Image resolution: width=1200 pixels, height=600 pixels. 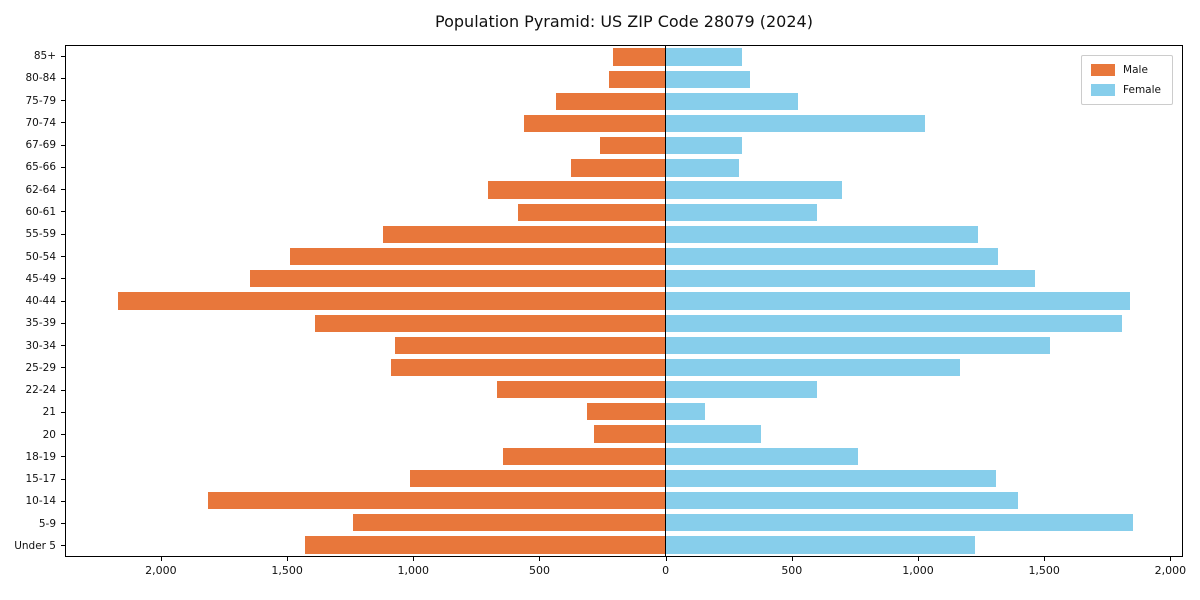 What do you see at coordinates (1170, 570) in the screenshot?
I see `x-tick-label: 2,000` at bounding box center [1170, 570].